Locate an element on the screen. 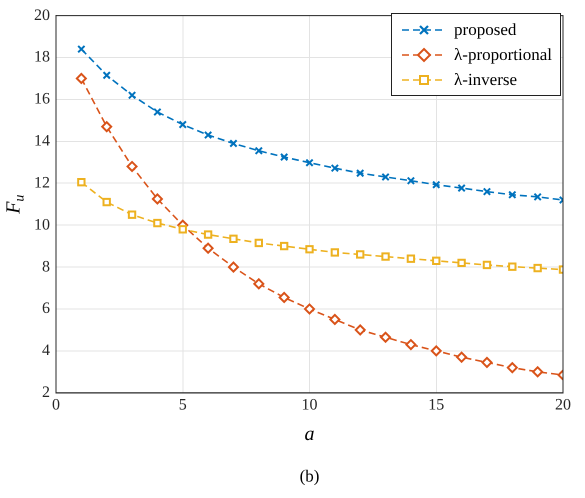 This screenshot has width=585, height=498. y-axis-title: Fu is located at coordinates (15, 204).